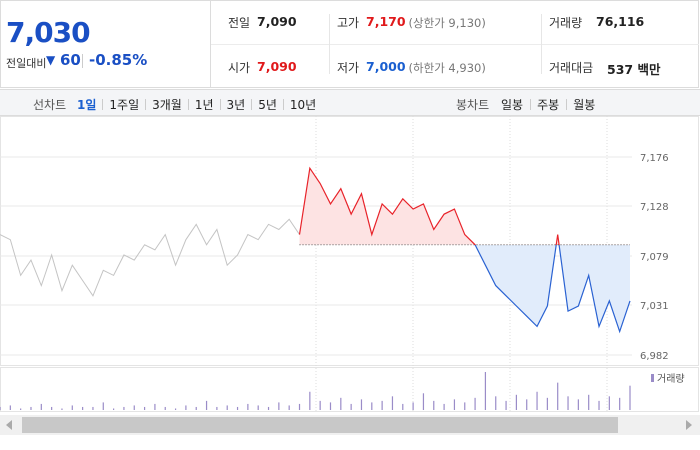 This screenshot has width=700, height=450. I want to click on candle-tab: 일봉, so click(512, 105).